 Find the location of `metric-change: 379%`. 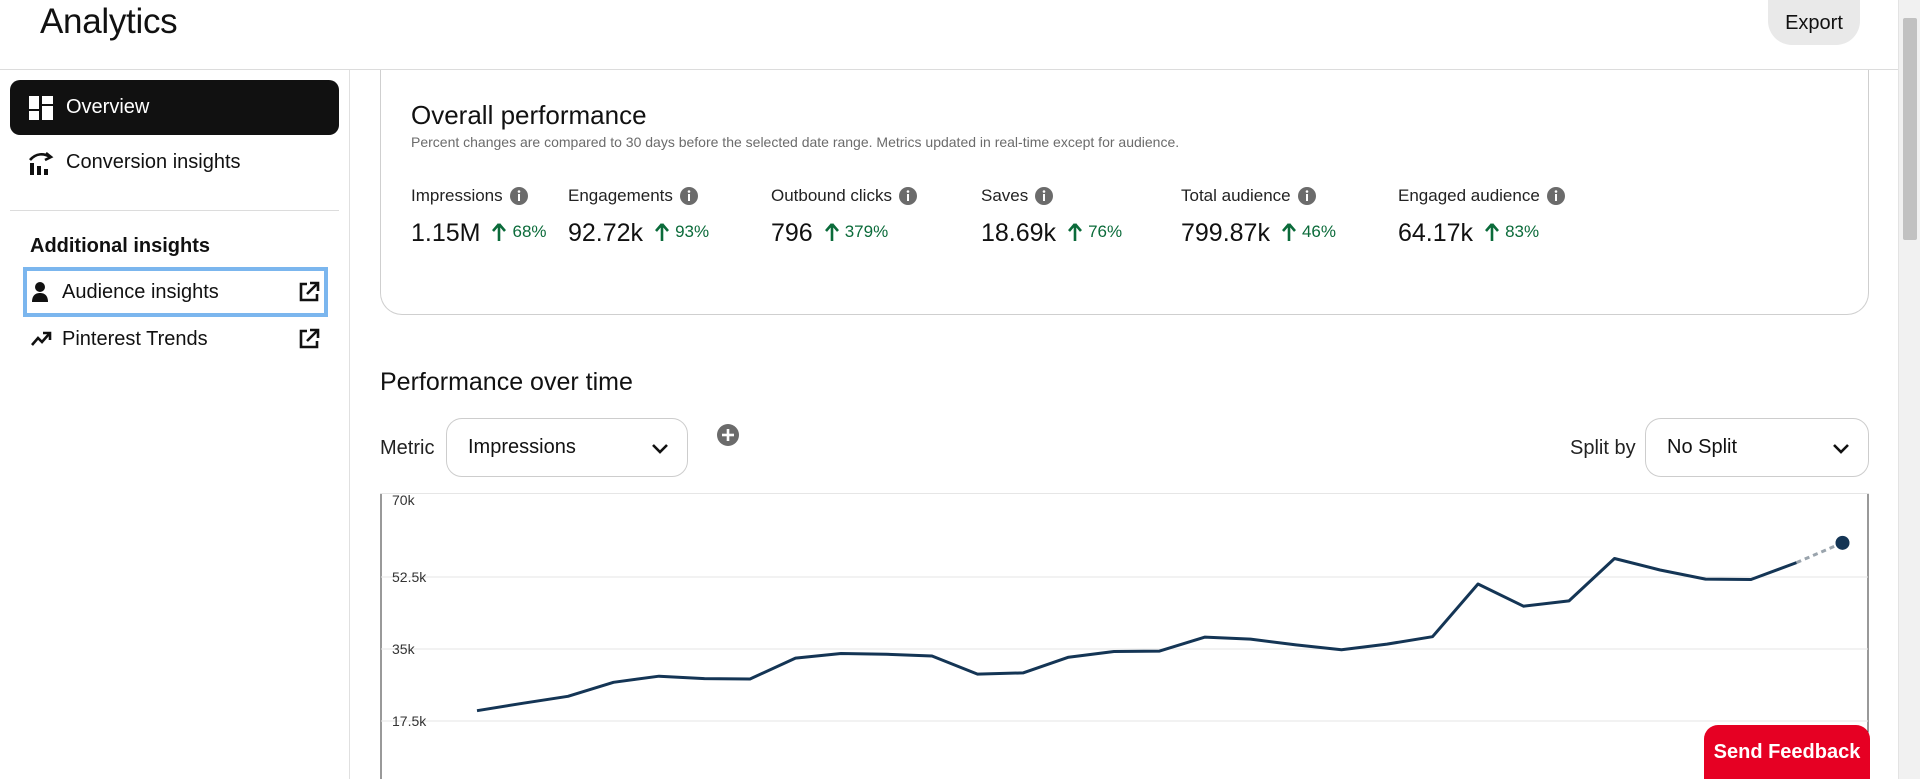

metric-change: 379% is located at coordinates (856, 232).